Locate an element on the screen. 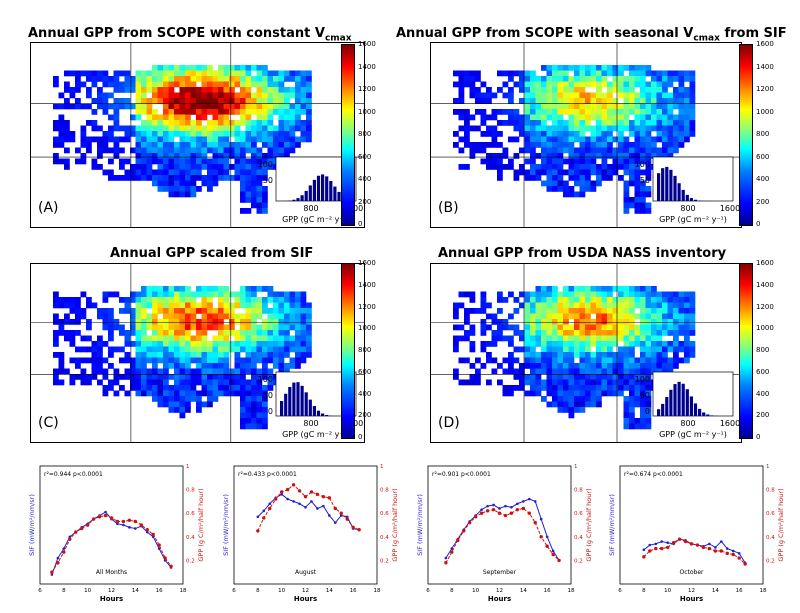 The width and height of the screenshot is (800, 613). x-tick-label: 14 is located at coordinates (715, 591).